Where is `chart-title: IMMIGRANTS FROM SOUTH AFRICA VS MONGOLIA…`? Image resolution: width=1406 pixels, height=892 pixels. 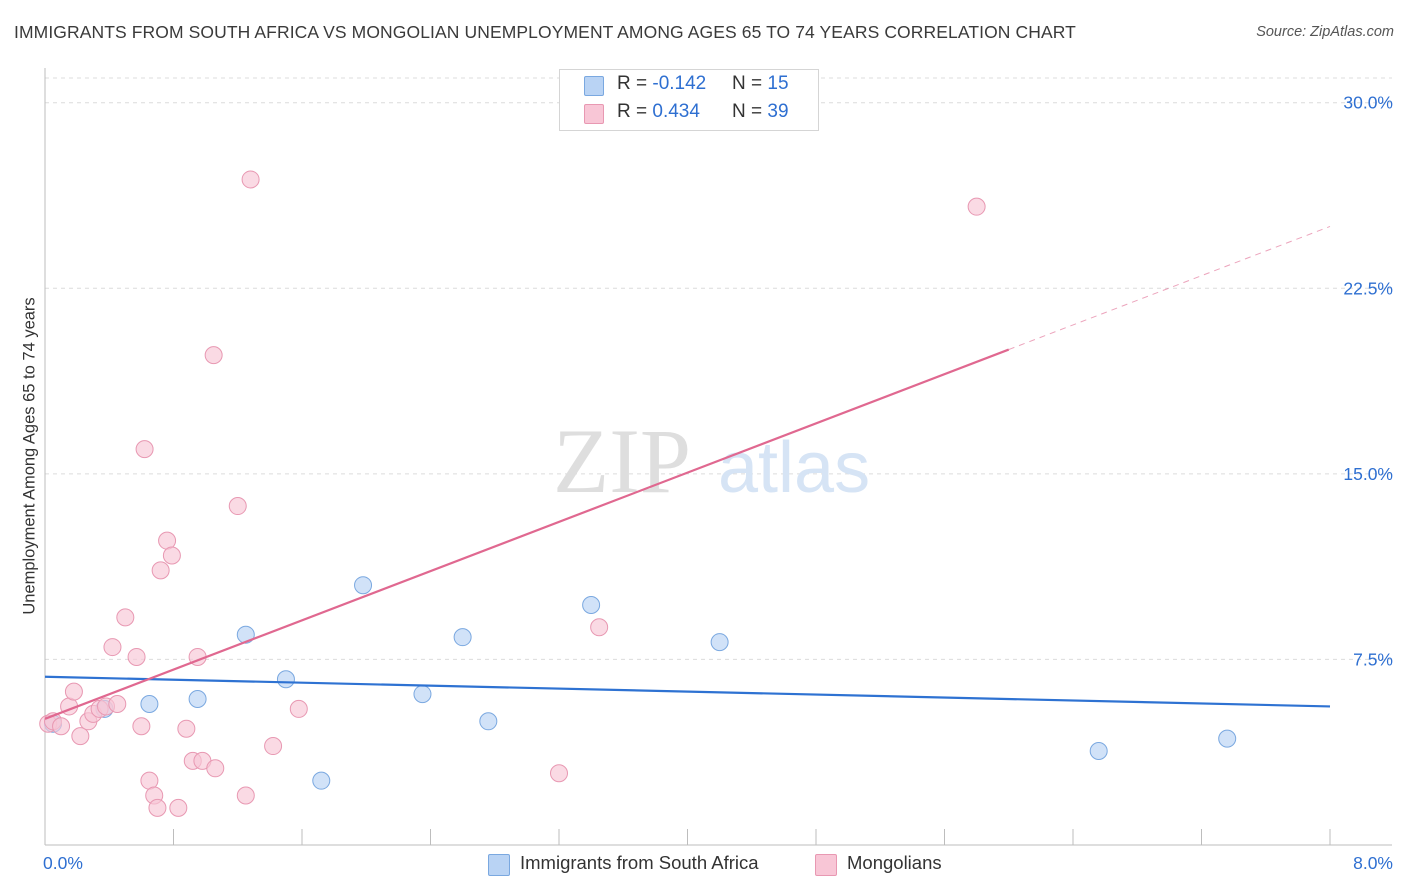
chart-title: IMMIGRANTS FROM SOUTH AFRICA VS MONGOLIA… is located at coordinates (545, 32).